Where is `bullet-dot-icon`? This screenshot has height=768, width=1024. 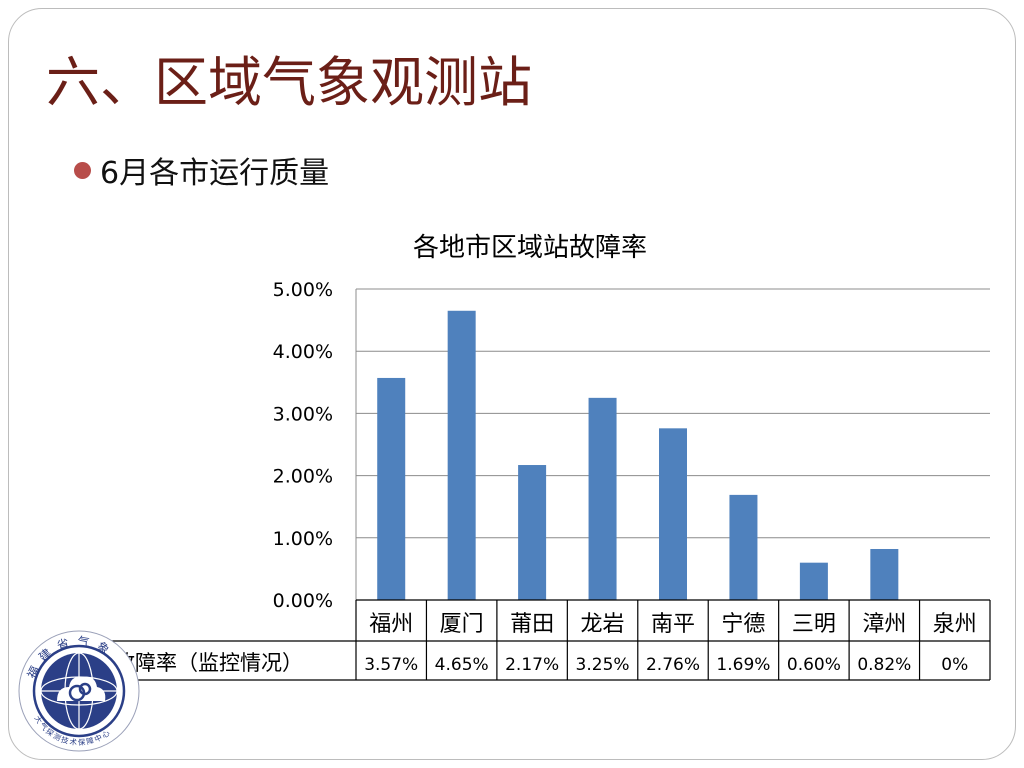
bullet-dot-icon is located at coordinates (82, 170).